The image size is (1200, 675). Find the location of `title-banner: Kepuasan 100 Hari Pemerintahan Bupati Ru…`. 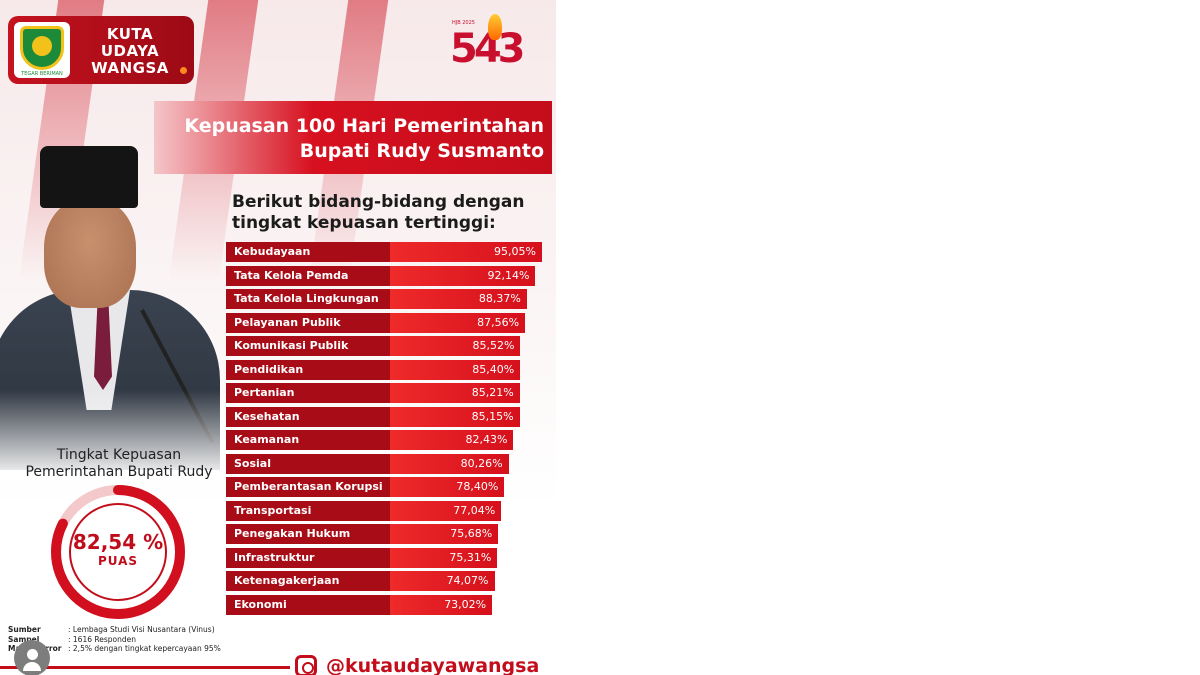

title-banner: Kepuasan 100 Hari Pemerintahan Bupati Ru… is located at coordinates (353, 137).